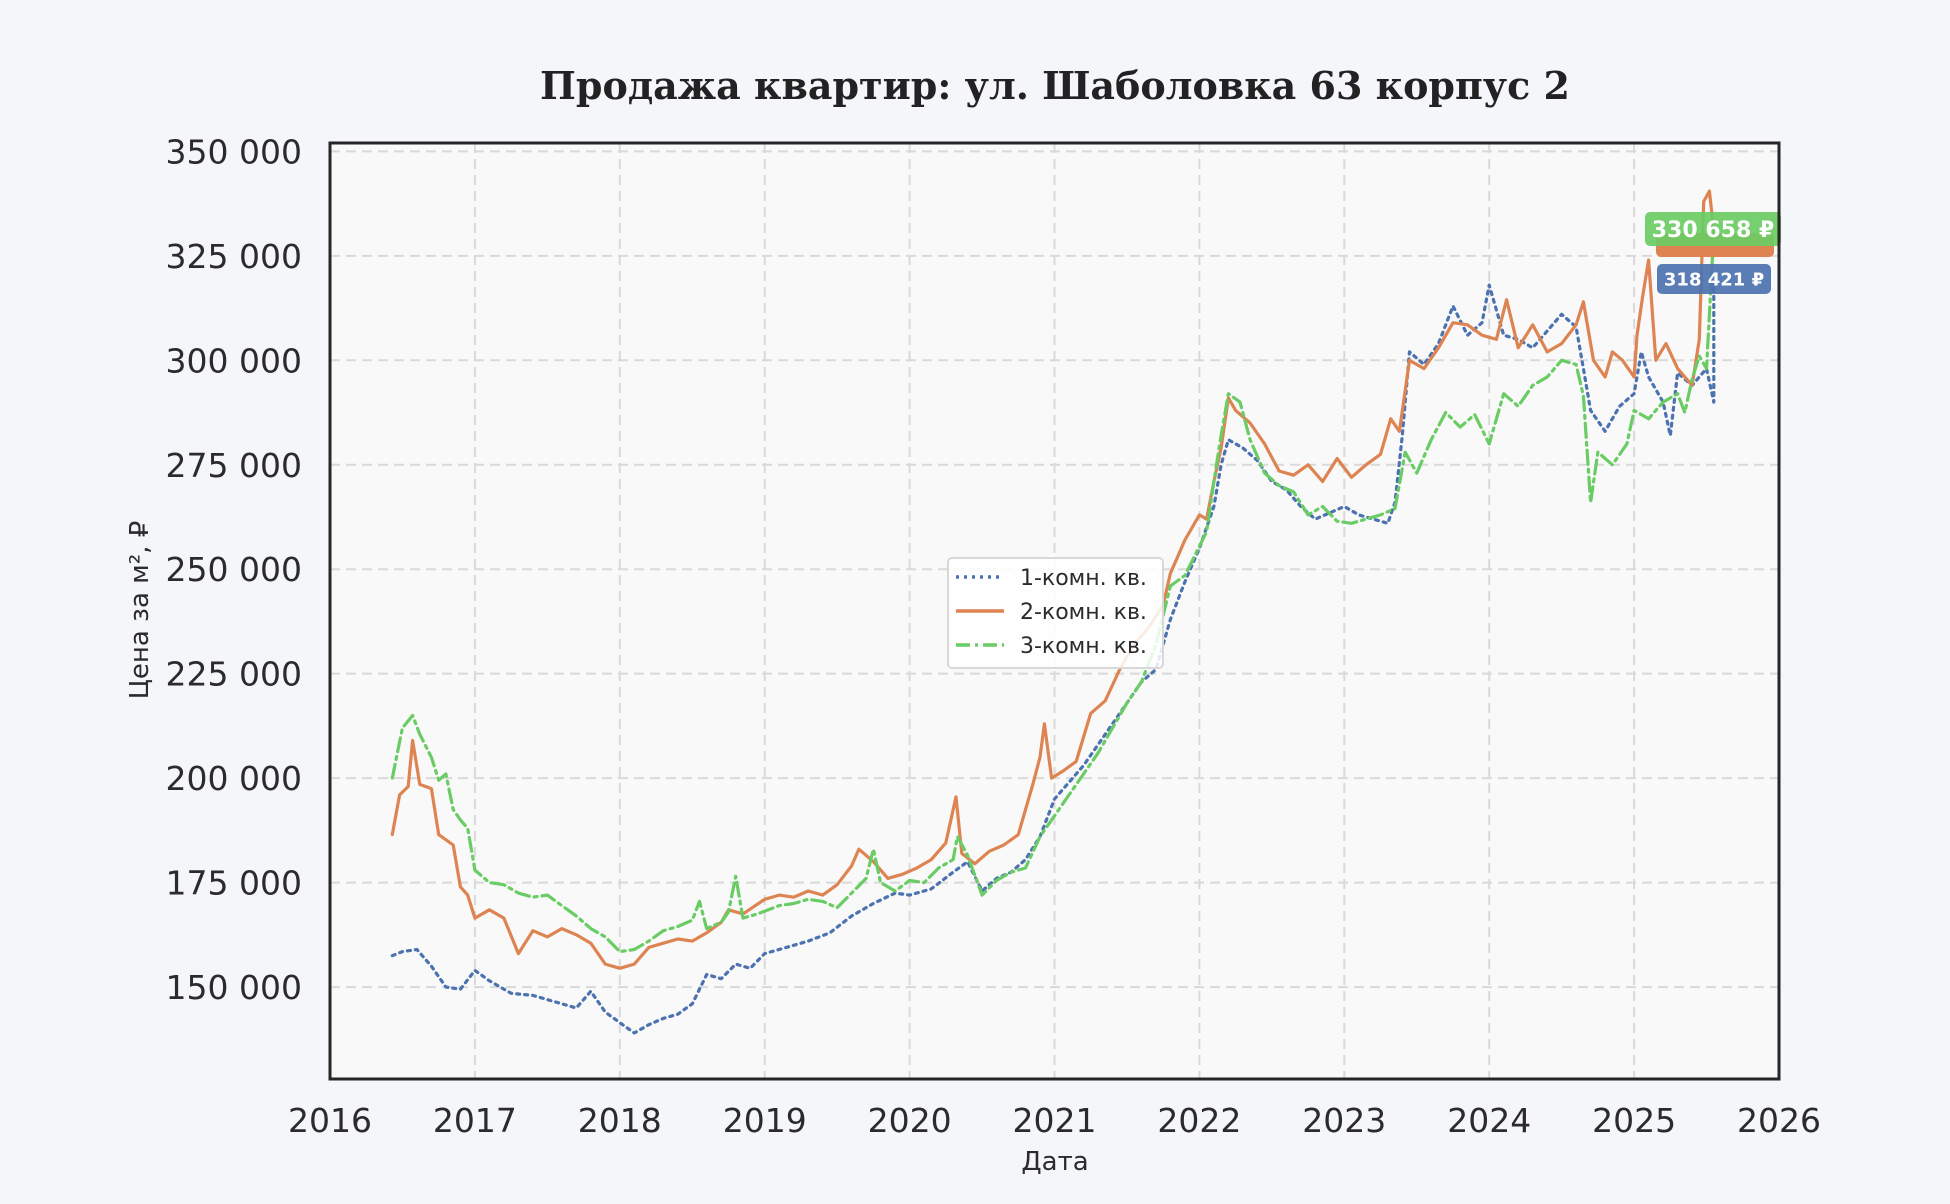  I want to click on y-tick-label: 325 000, so click(234, 256).